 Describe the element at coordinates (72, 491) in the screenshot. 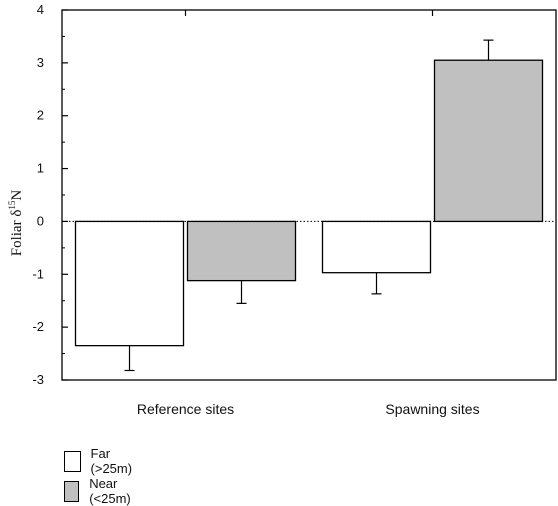

I see `legend-swatch-near` at that location.